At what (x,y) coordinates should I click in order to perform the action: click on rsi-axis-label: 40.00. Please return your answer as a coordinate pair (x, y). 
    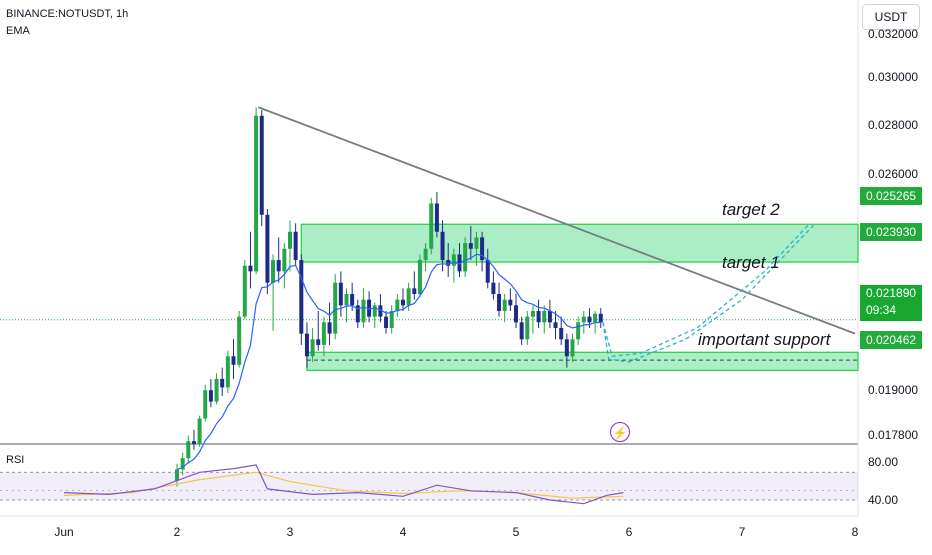
    Looking at the image, I should click on (883, 500).